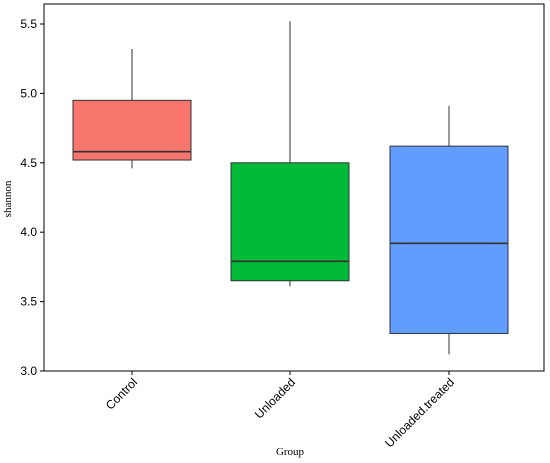  I want to click on y-tick-label: 4.0, so click(28, 232).